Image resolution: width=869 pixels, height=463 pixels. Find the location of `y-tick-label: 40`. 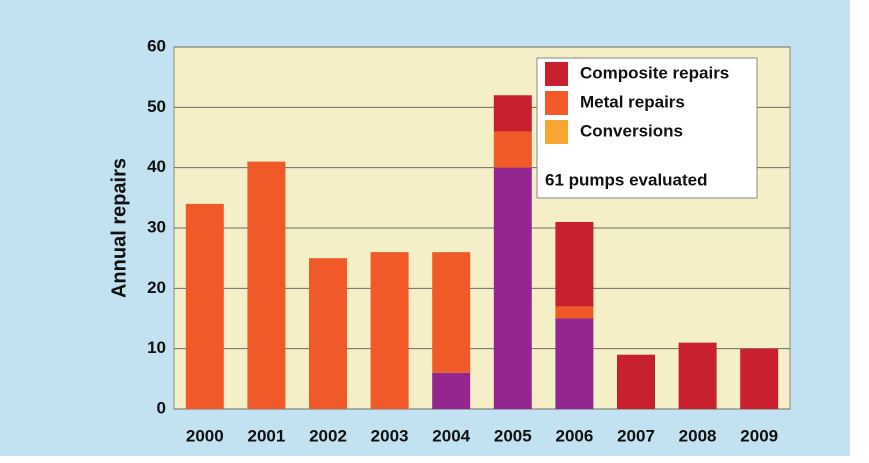

y-tick-label: 40 is located at coordinates (156, 166).